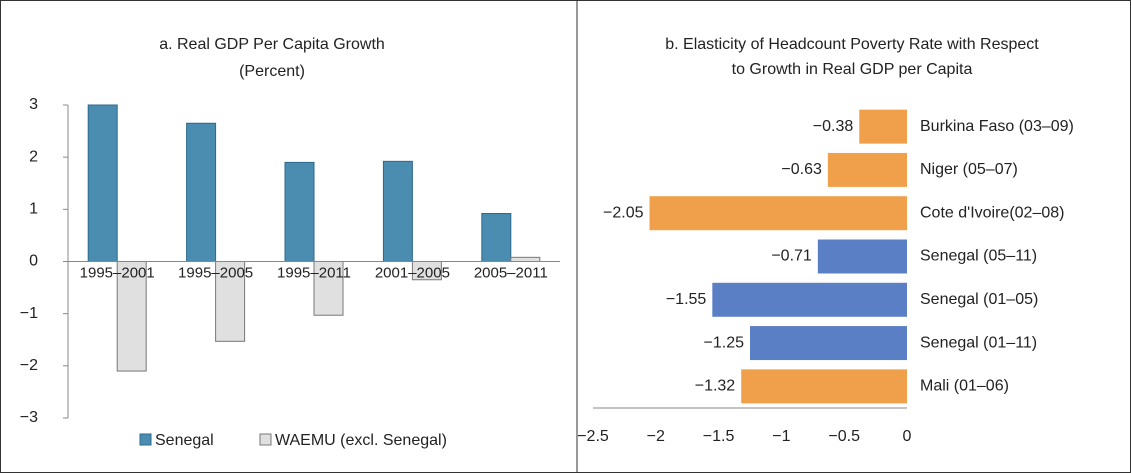  I want to click on x-tick-label: 1995–2005, so click(215, 272).